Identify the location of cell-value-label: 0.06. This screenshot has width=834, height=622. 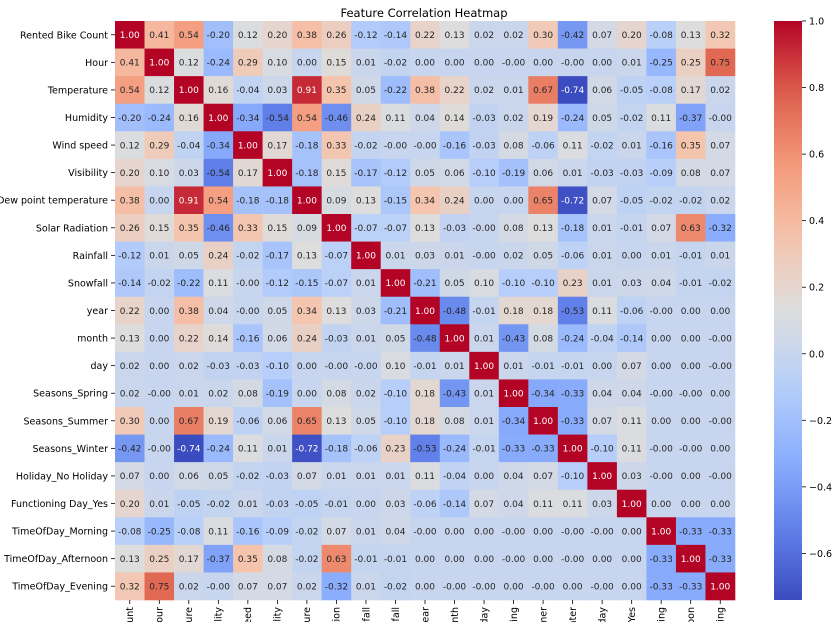
(277, 422).